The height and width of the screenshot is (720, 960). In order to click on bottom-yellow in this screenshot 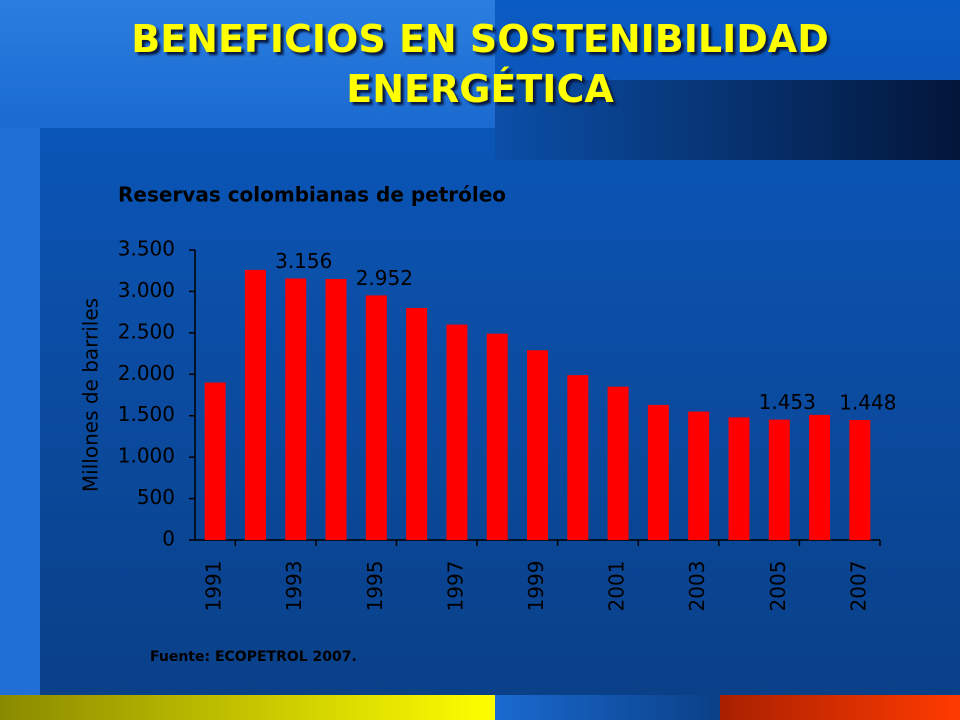, I will do `click(247, 707)`.